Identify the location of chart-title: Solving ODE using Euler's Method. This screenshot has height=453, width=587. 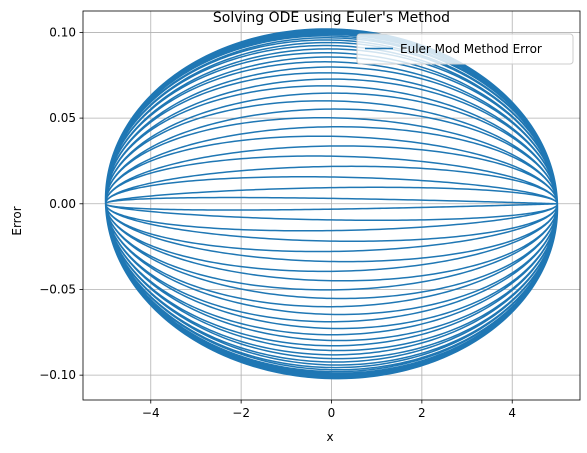
(331, 18).